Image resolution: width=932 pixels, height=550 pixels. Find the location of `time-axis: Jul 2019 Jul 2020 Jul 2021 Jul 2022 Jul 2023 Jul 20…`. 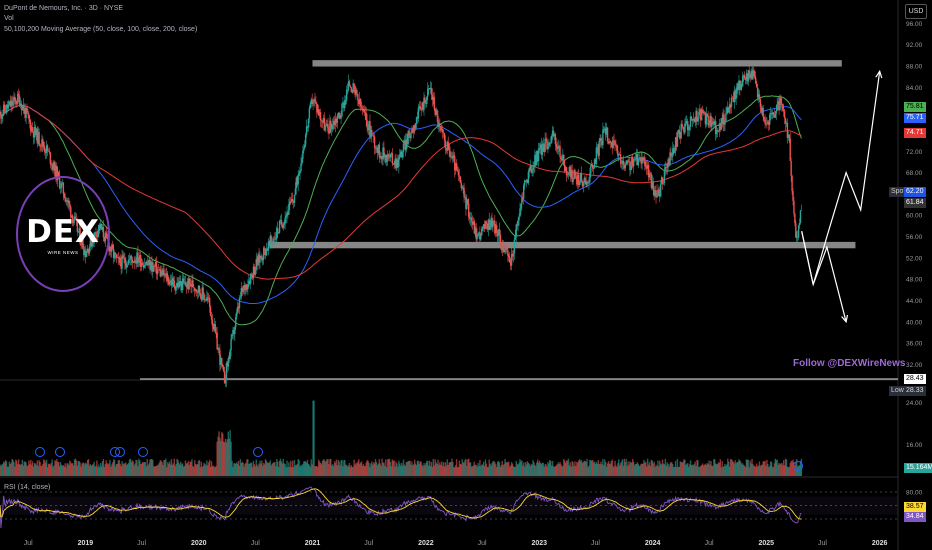

time-axis: Jul 2019 Jul 2020 Jul 2021 Jul 2022 Jul 2023 Jul 20… is located at coordinates (456, 543).